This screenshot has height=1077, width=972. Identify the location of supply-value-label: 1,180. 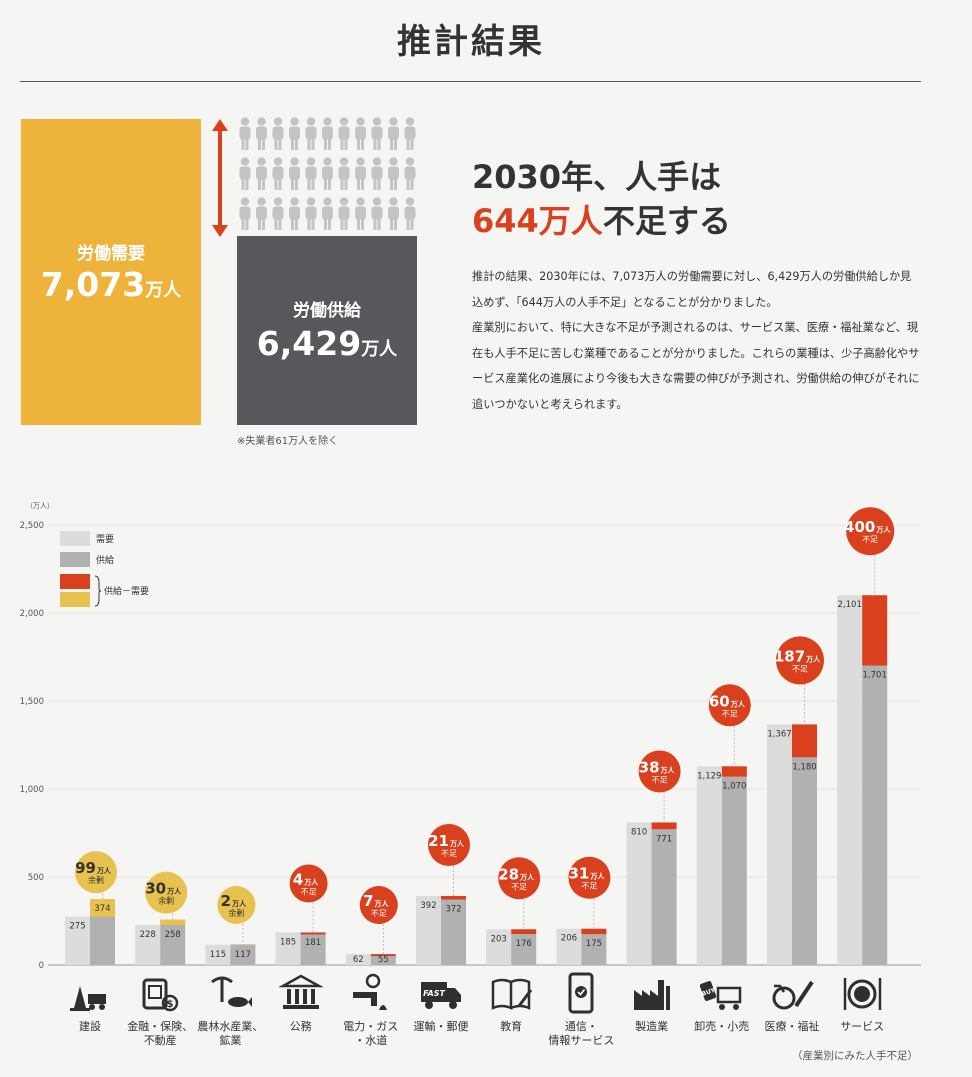
(804, 767).